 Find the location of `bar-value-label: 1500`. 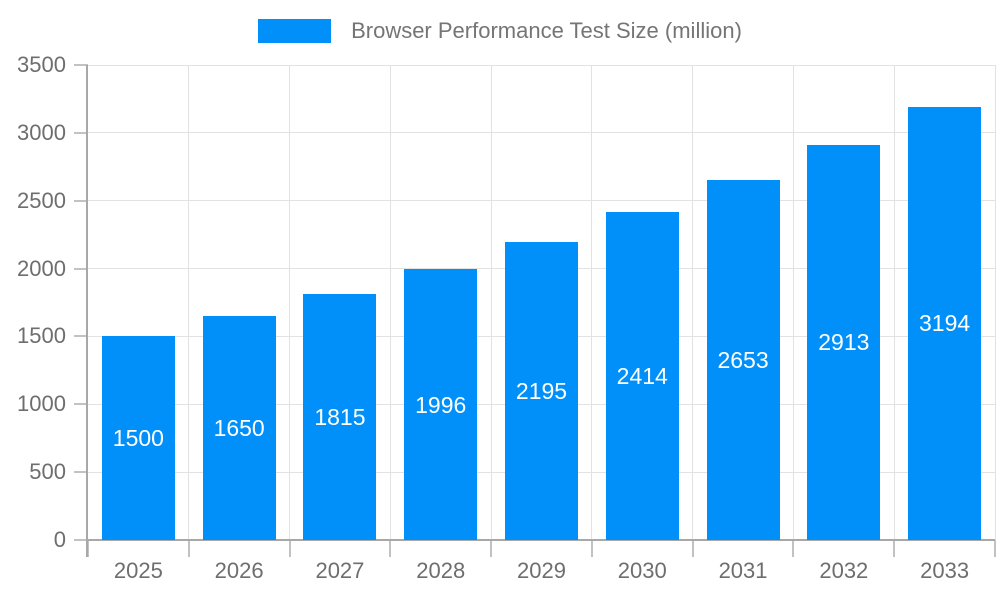

bar-value-label: 1500 is located at coordinates (138, 438).